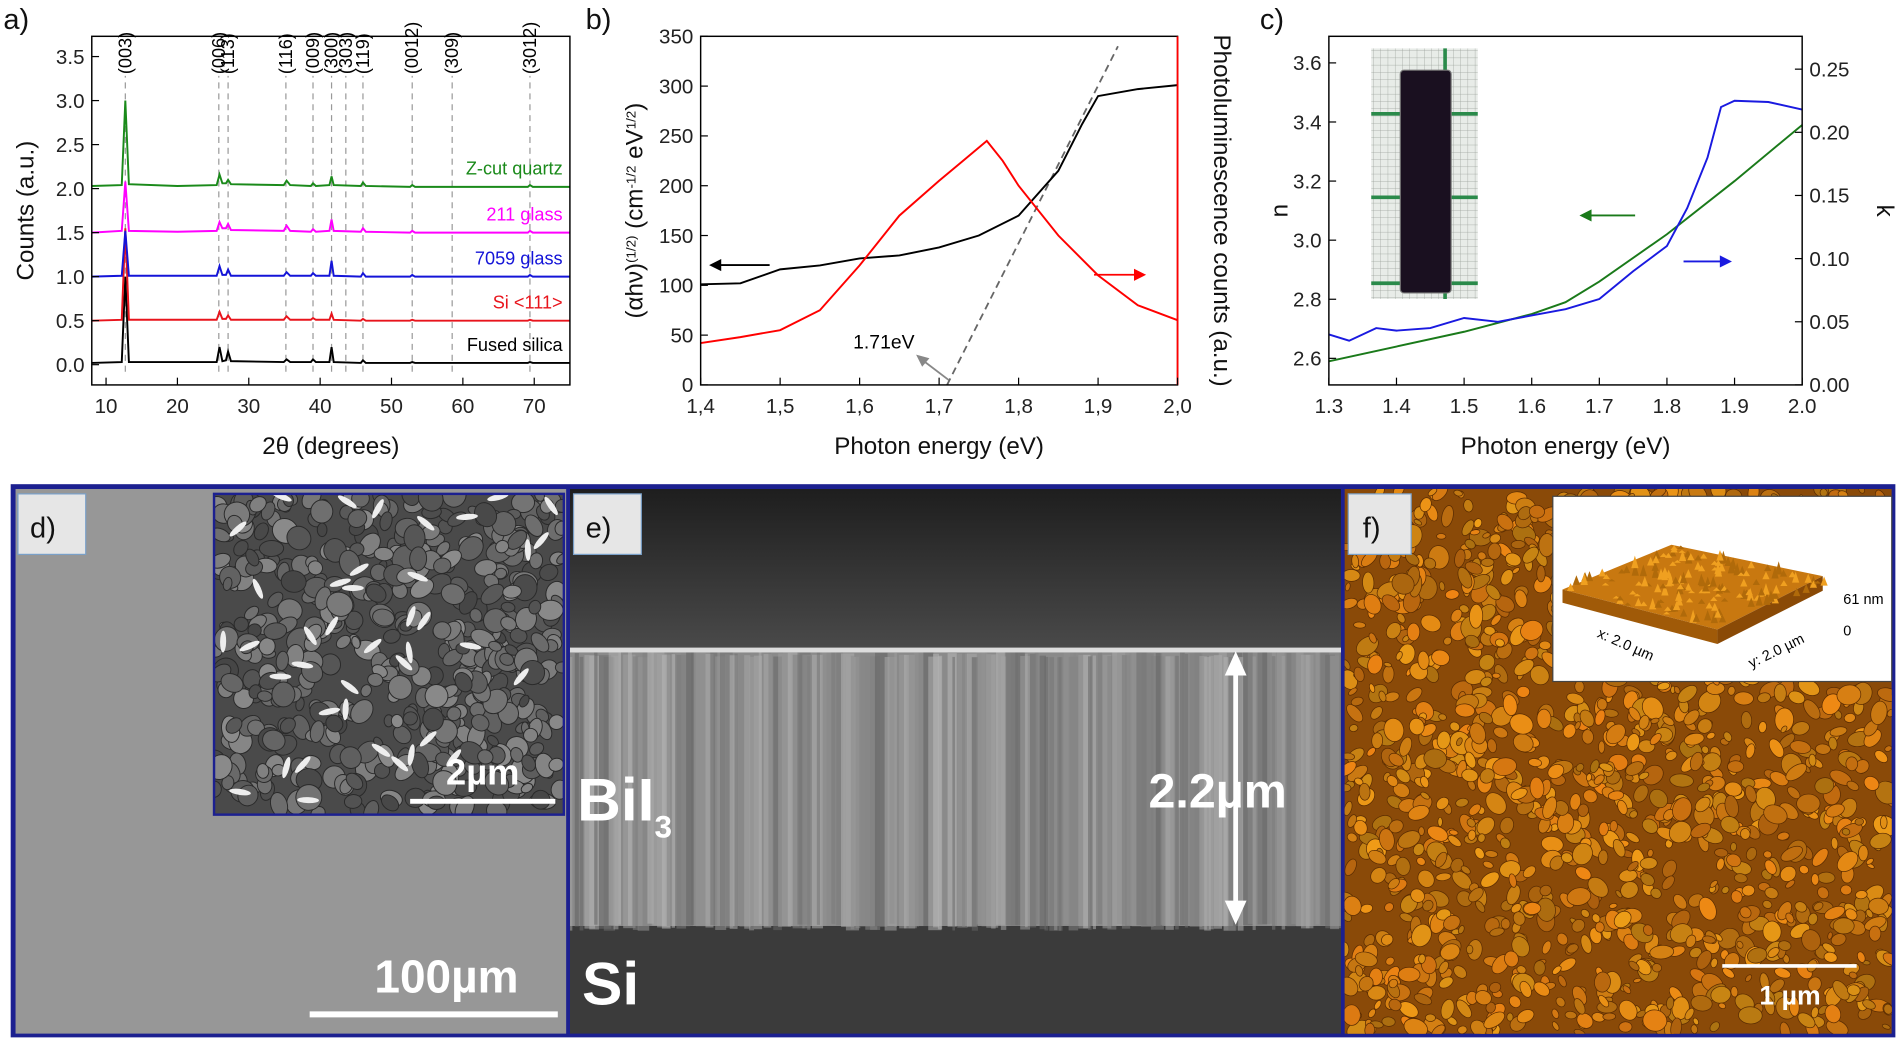 The image size is (1900, 1041). Describe the element at coordinates (70, 145) in the screenshot. I see `y-tick-label: 2.5` at that location.